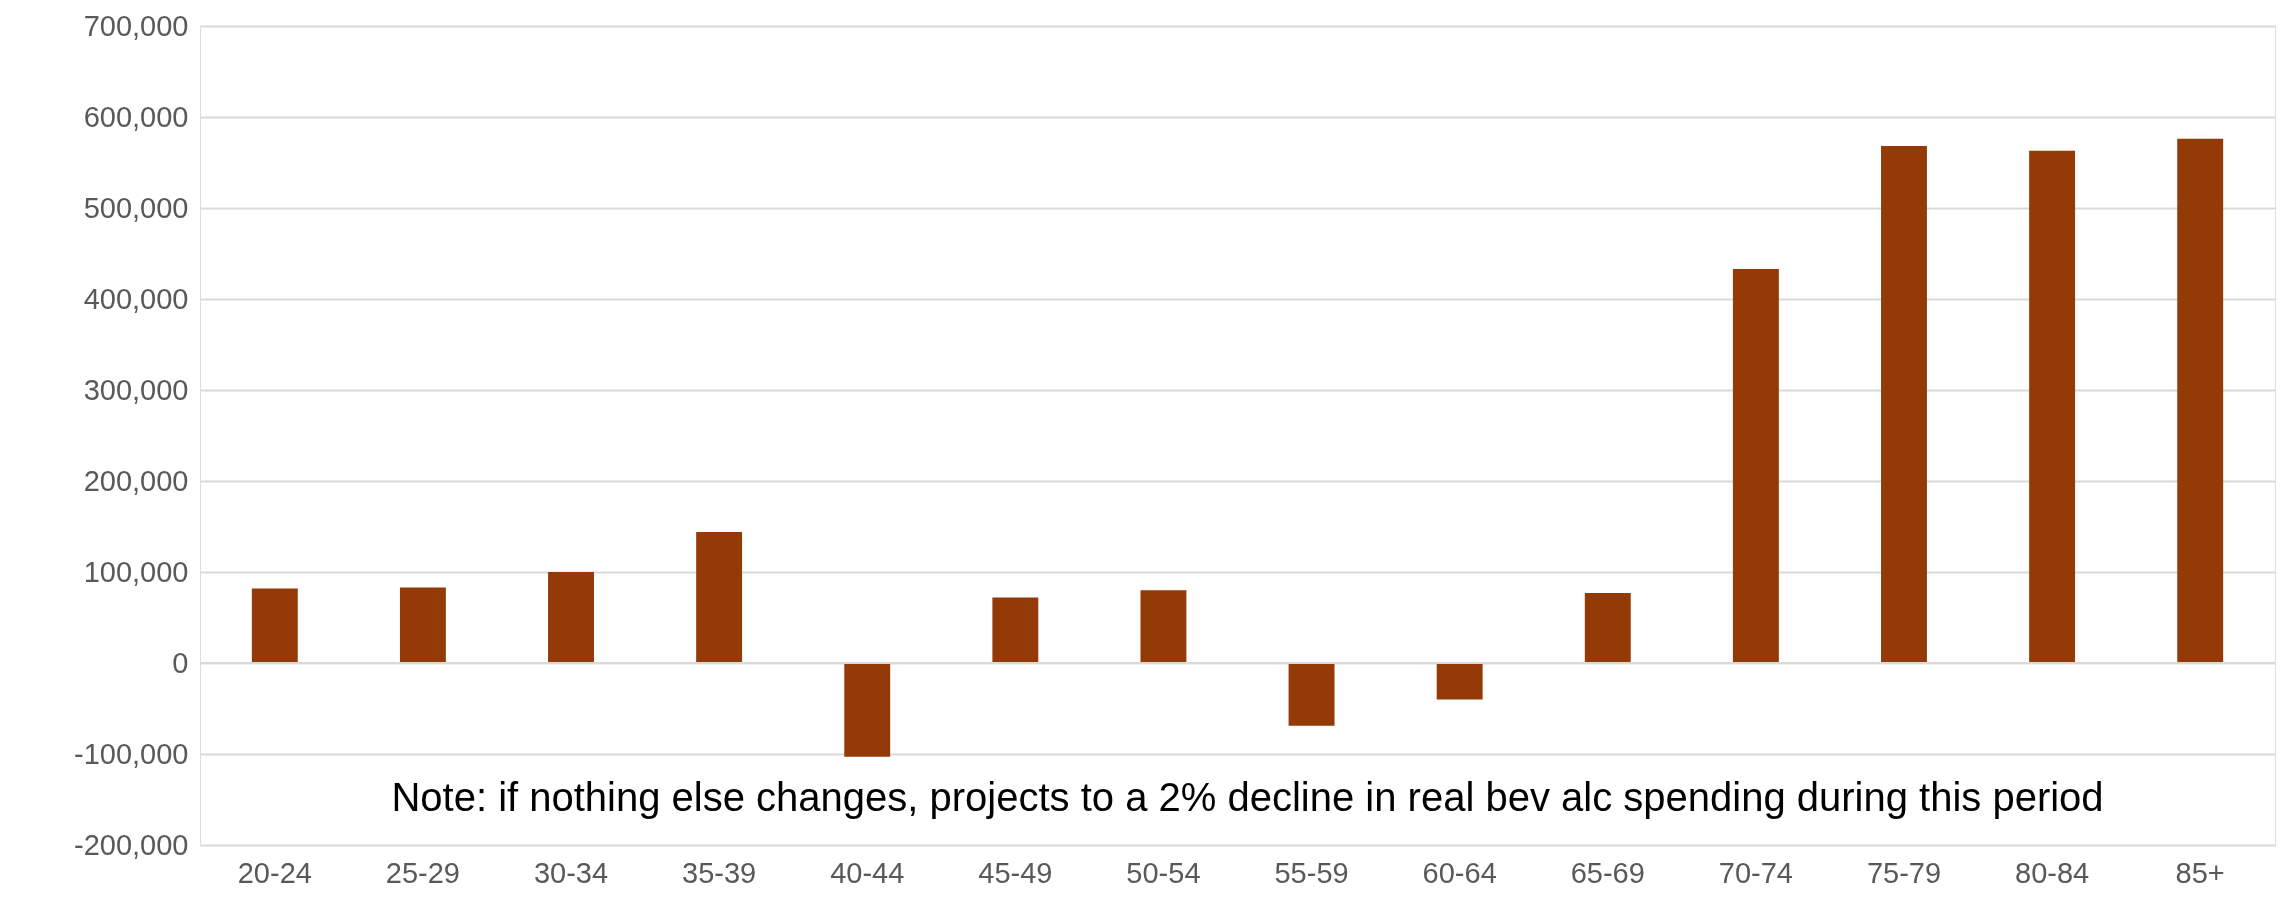 This screenshot has width=2280, height=905. I want to click on x-tick-label: 55-59, so click(1311, 872).